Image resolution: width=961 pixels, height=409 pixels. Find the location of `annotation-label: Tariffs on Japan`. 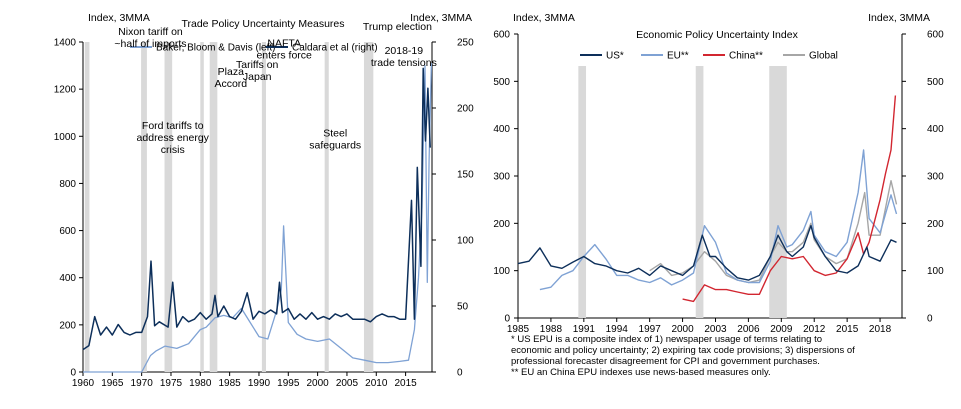

annotation-label: Tariffs on Japan is located at coordinates (257, 71).